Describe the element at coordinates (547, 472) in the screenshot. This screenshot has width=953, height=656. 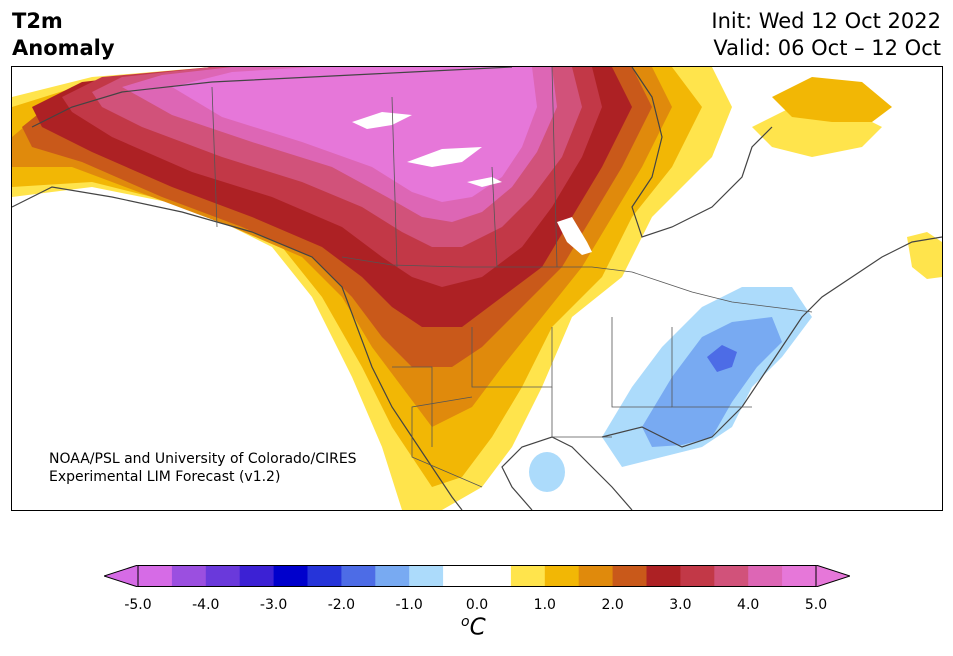
I see `contour-neg-1c-gulf` at that location.